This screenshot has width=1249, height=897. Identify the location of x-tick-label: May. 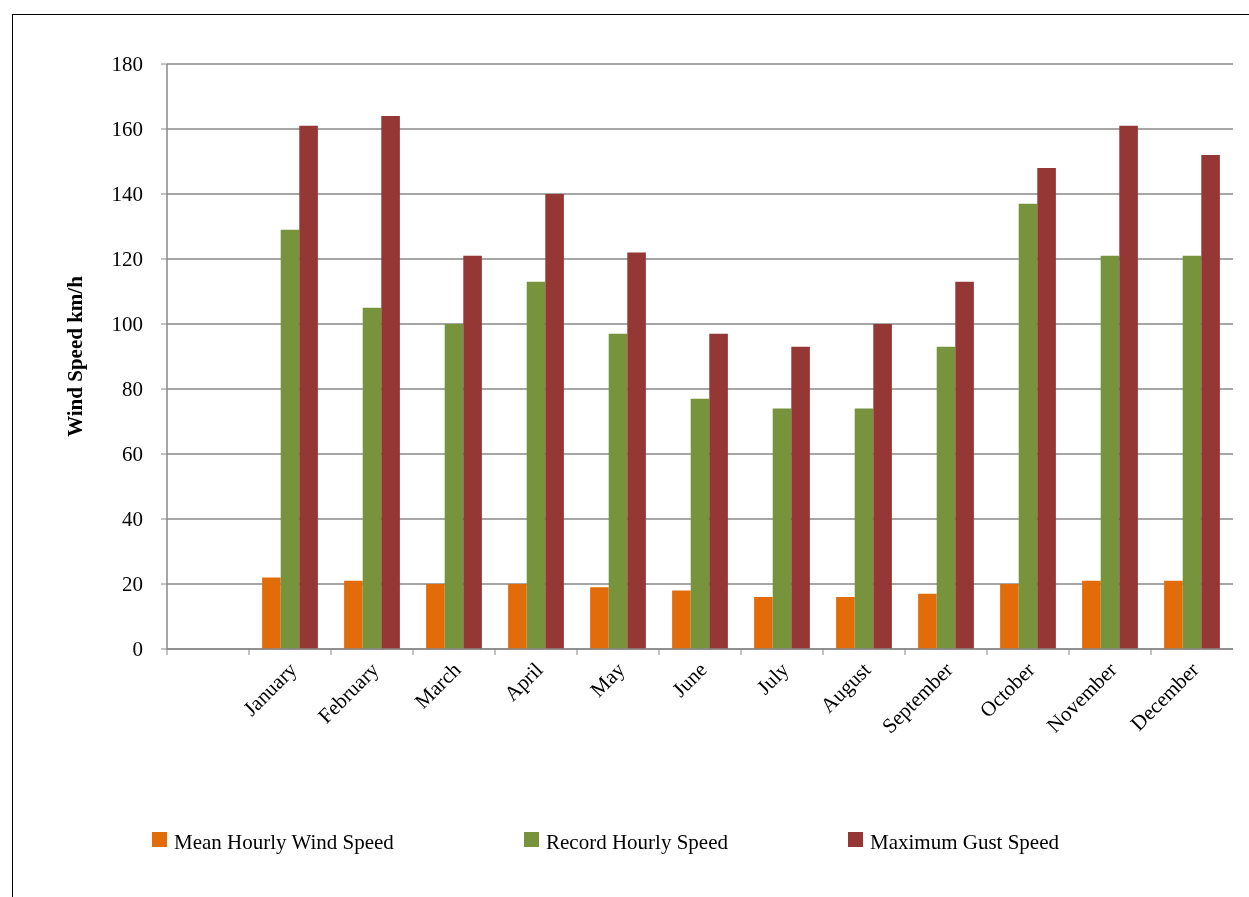
(607, 679).